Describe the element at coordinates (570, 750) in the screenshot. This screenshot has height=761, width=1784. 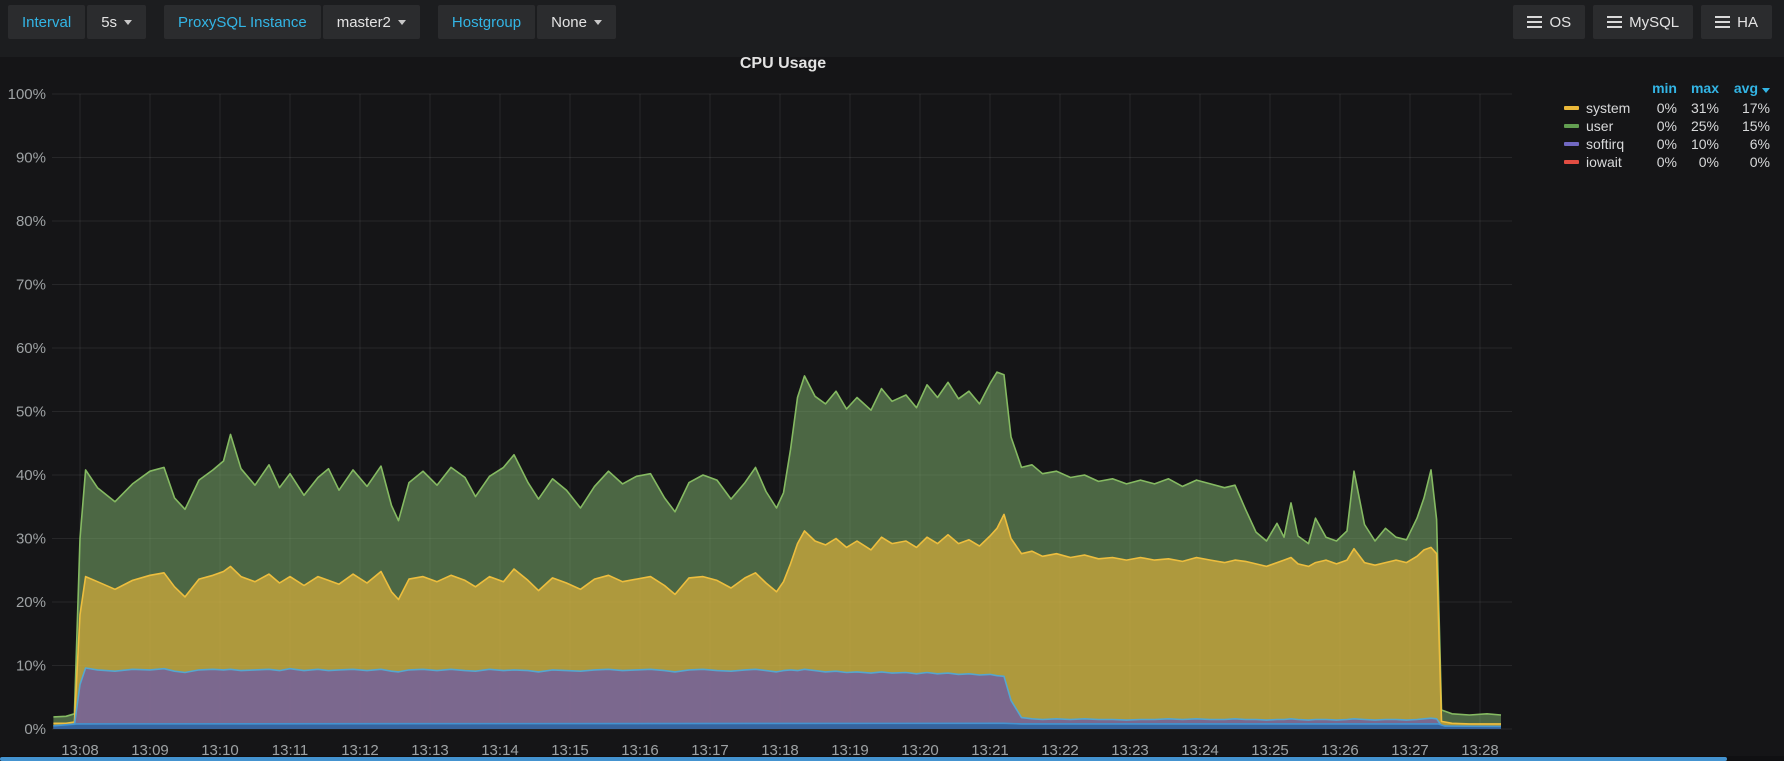
I see `x-axis-tick-label: 13:15` at that location.